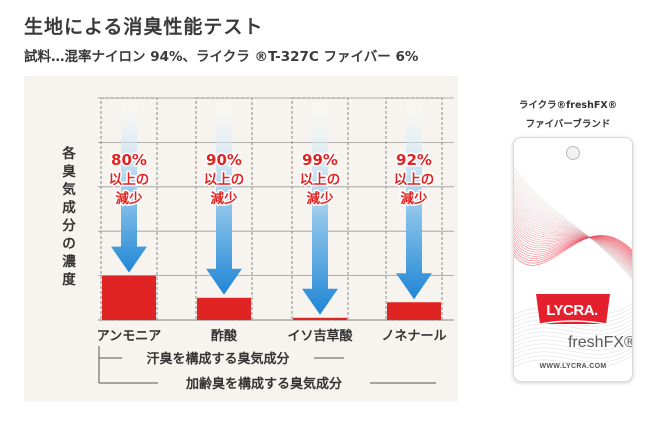 The height and width of the screenshot is (424, 650). I want to click on y-axis-label-char: 分, so click(69, 226).